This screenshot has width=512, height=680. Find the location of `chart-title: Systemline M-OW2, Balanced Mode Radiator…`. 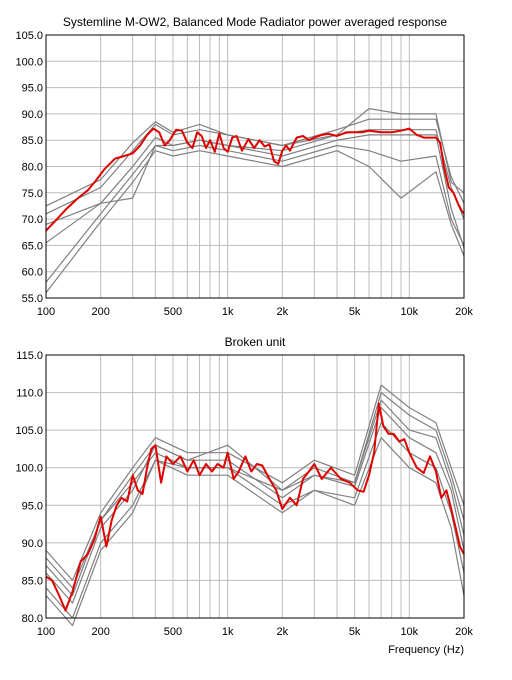

chart-title: Systemline M-OW2, Balanced Mode Radiator… is located at coordinates (255, 22).